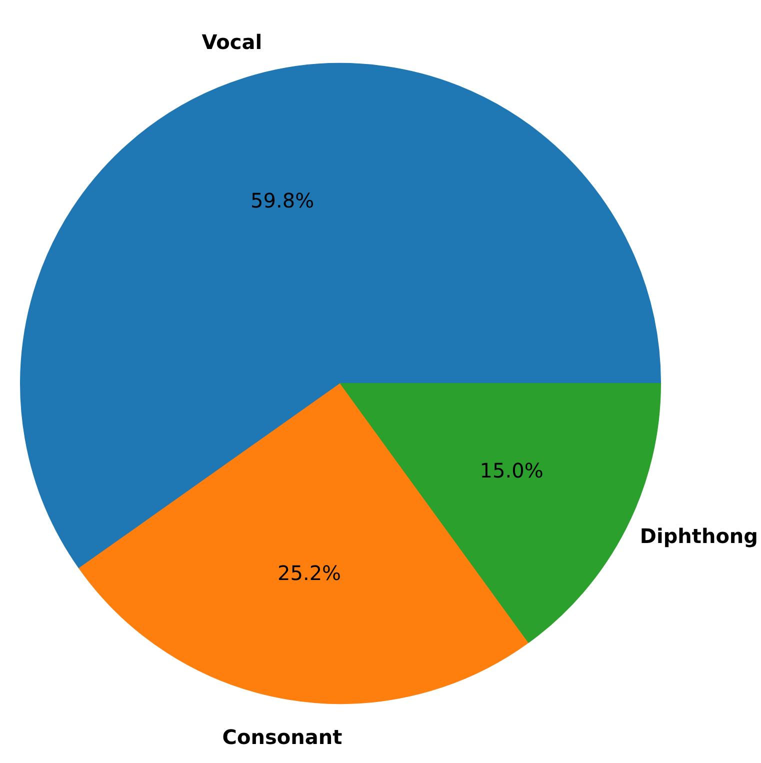  I want to click on data-label: 25.2%, so click(310, 572).